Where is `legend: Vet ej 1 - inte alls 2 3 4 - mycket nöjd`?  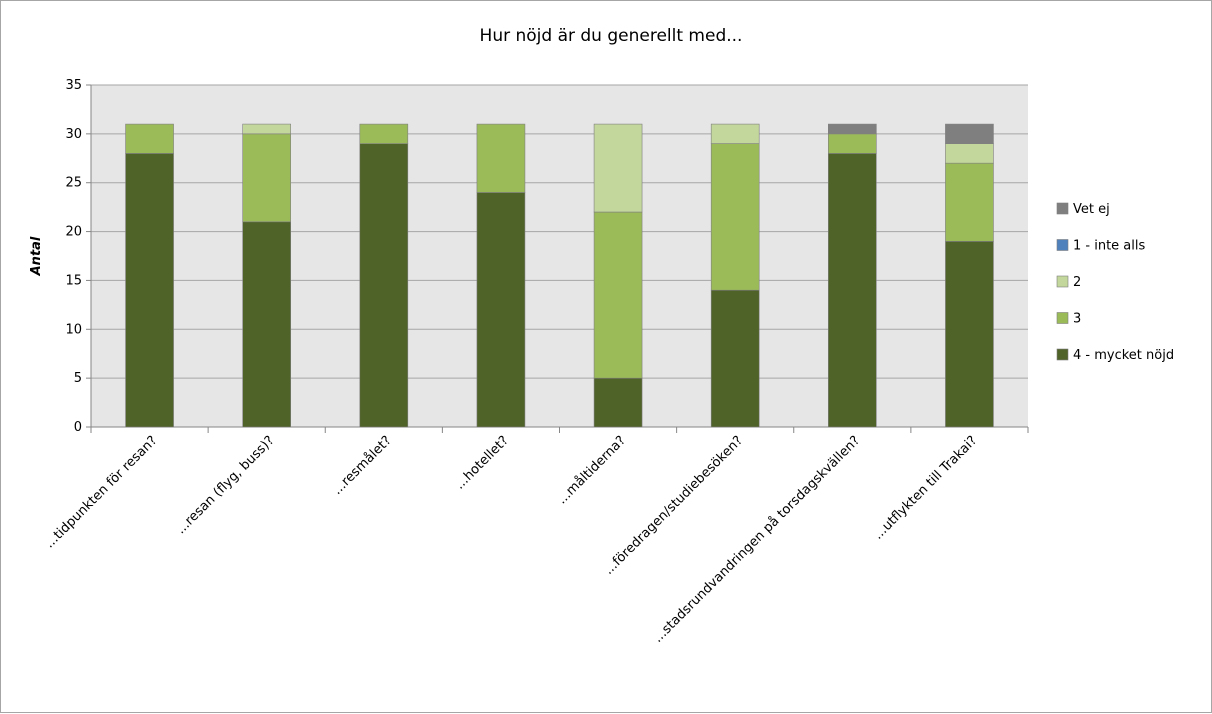 legend: Vet ej 1 - inte alls 2 3 4 - mycket nöjd is located at coordinates (1115, 282).